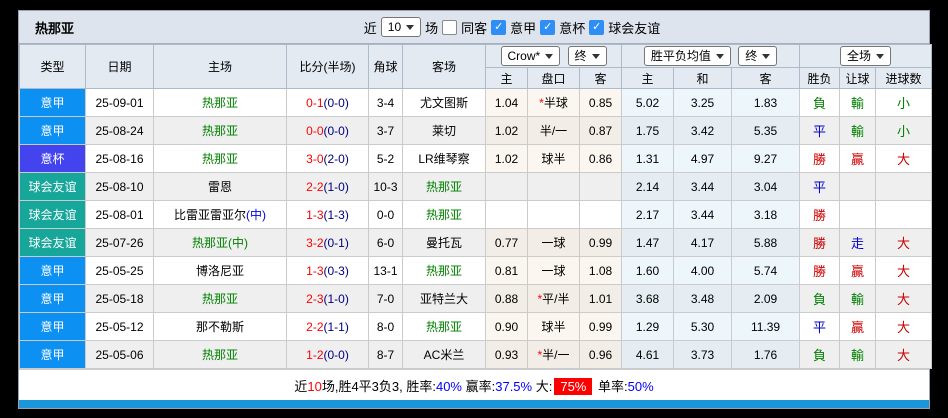 The height and width of the screenshot is (418, 948). What do you see at coordinates (703, 186) in the screenshot?
I see `avg-draw-odds: 3.44` at bounding box center [703, 186].